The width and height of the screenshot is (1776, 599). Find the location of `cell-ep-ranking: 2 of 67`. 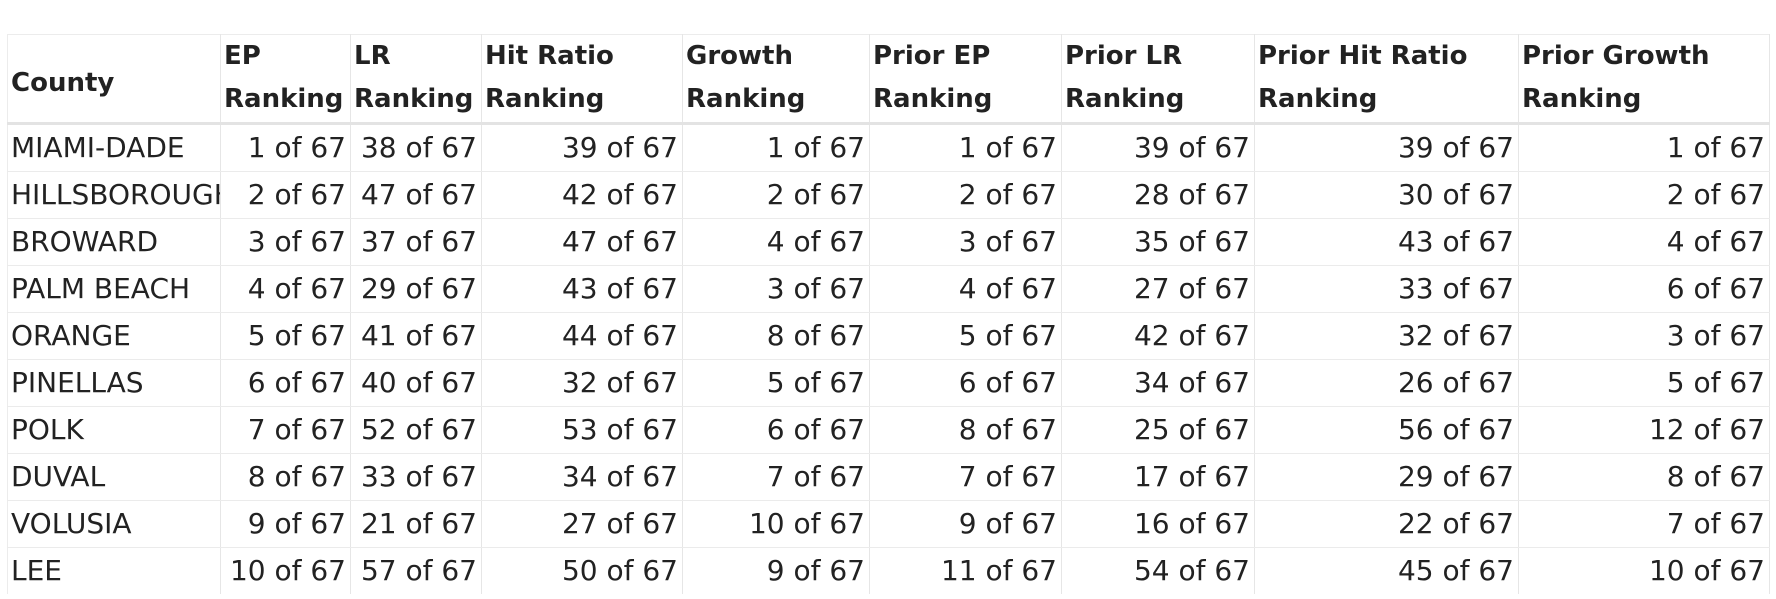

cell-ep-ranking: 2 of 67 is located at coordinates (285, 195).